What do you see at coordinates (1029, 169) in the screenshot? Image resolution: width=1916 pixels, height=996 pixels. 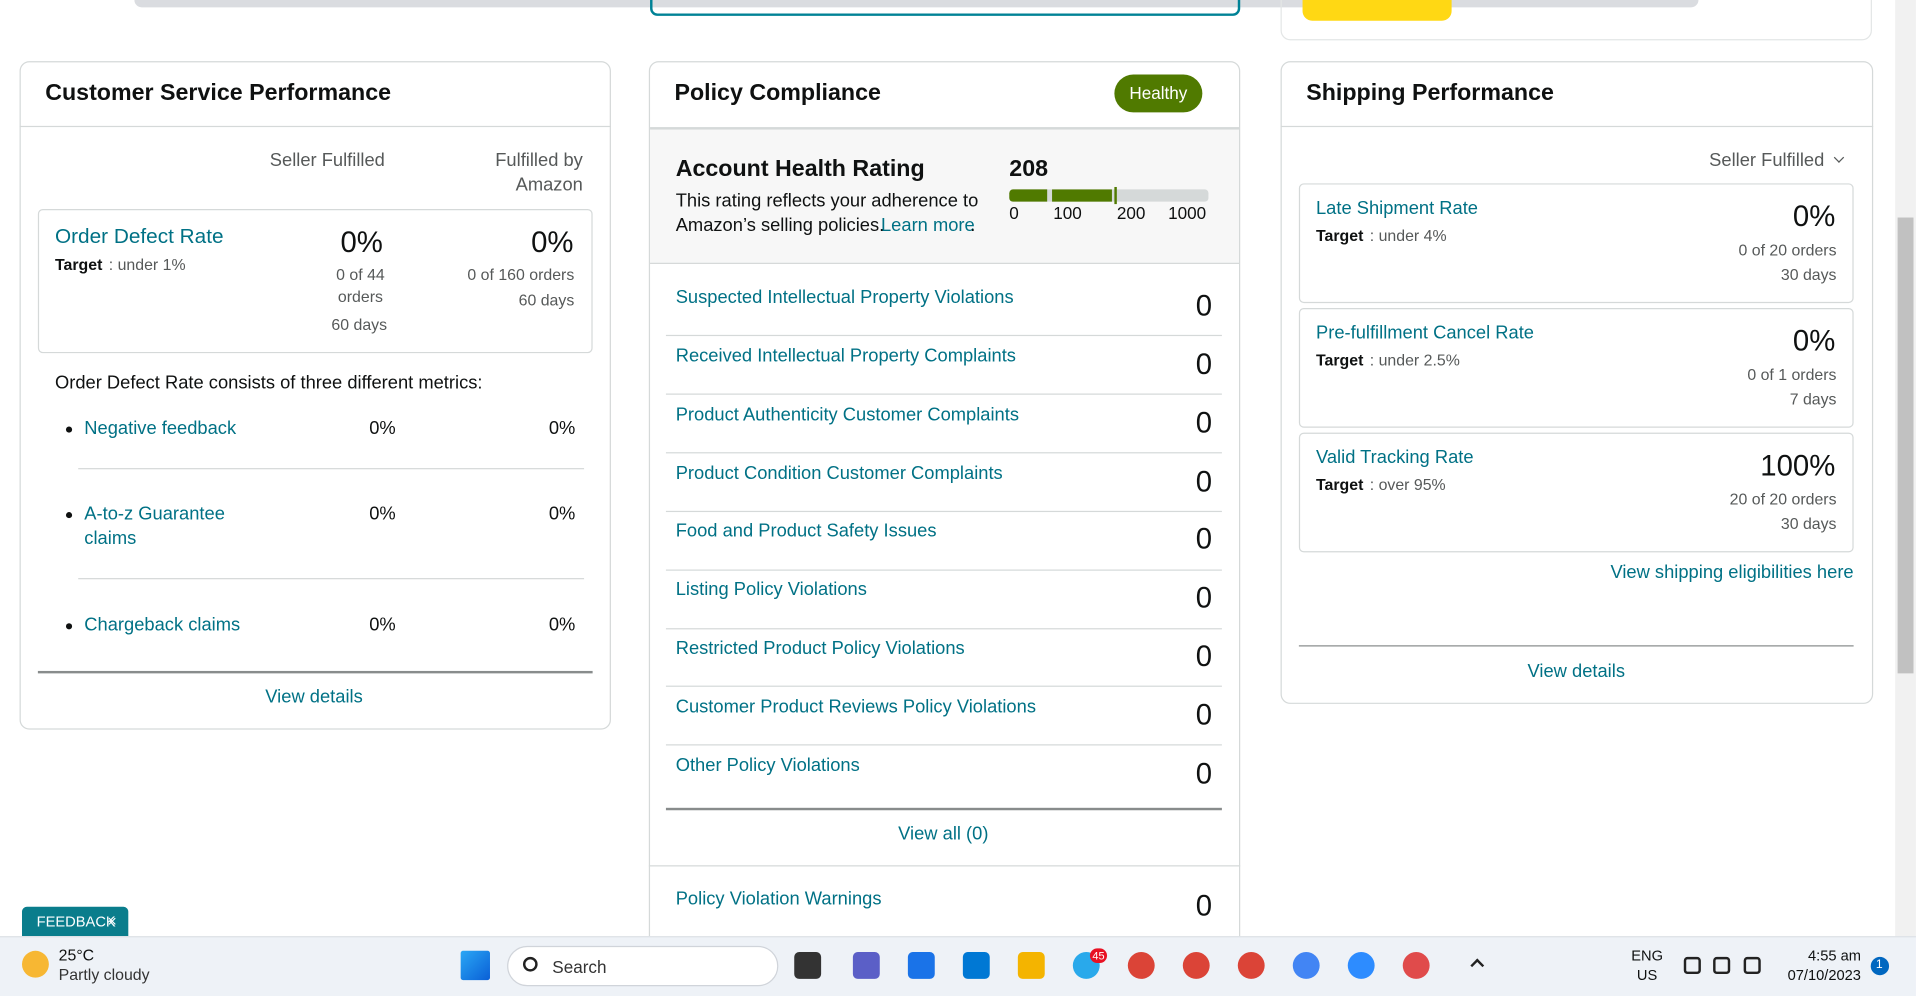 I see `rating-score: 208` at bounding box center [1029, 169].